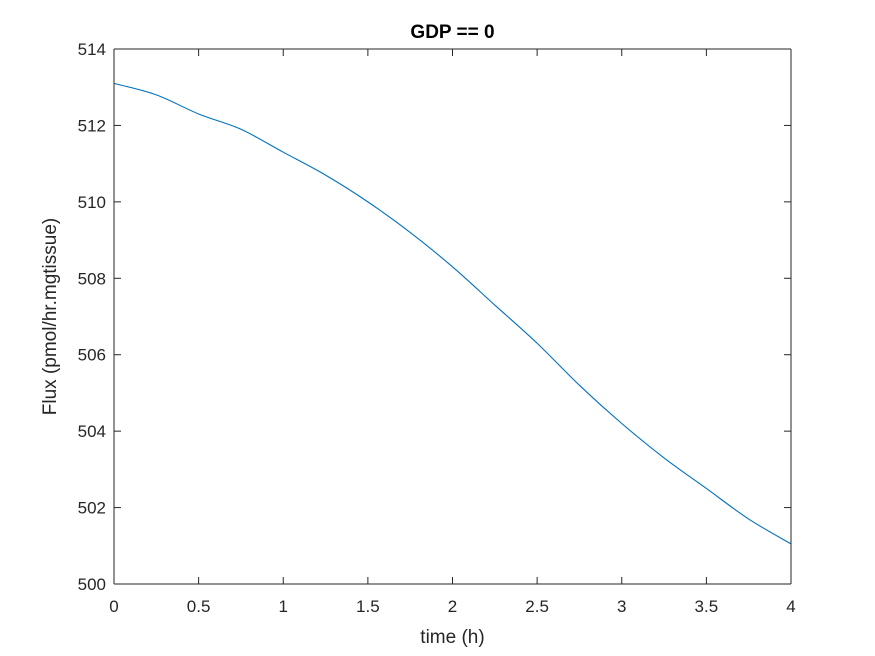 The image size is (875, 656). I want to click on y-tick-label: 512, so click(92, 125).